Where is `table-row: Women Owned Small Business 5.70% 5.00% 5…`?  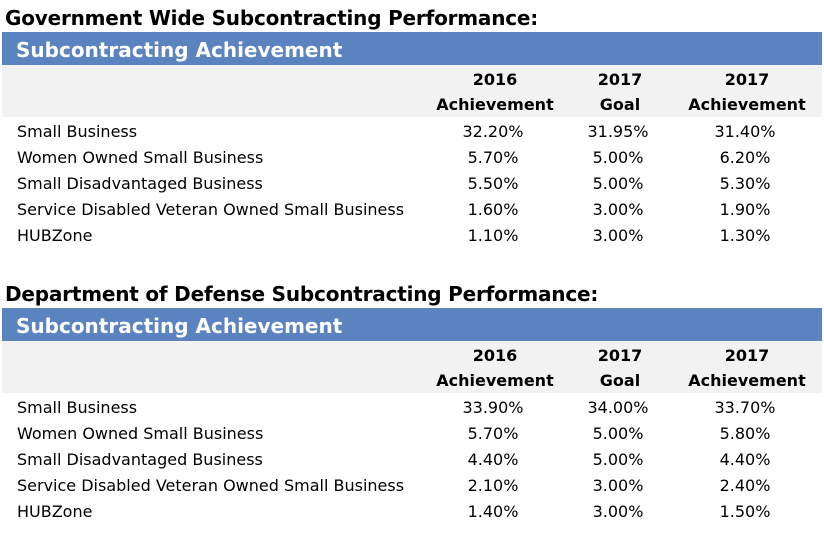
table-row: Women Owned Small Business 5.70% 5.00% 5… is located at coordinates (412, 434).